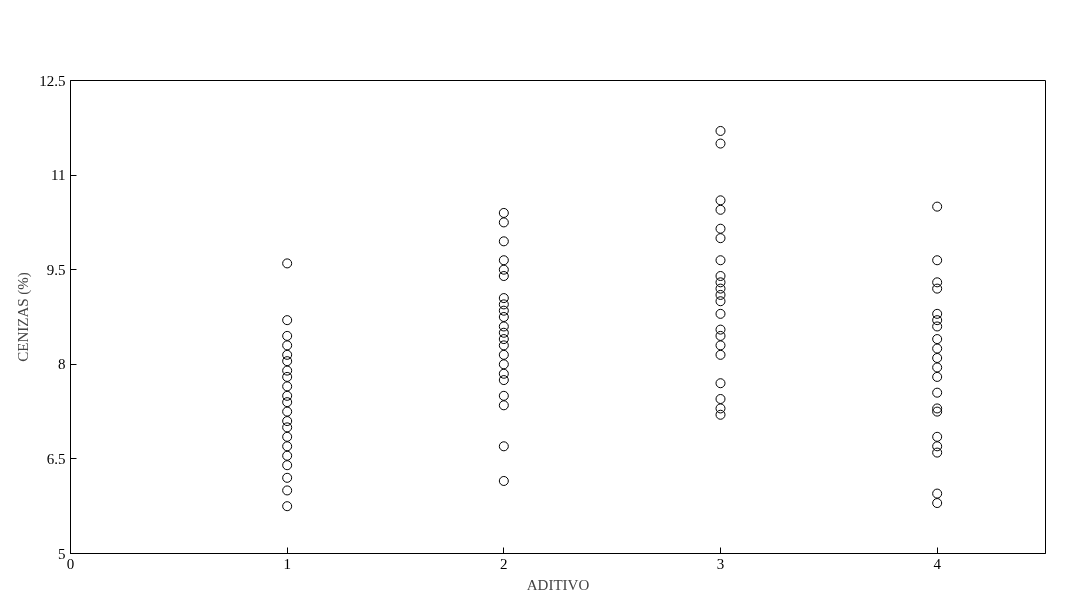 This screenshot has height=600, width=1085. I want to click on x-tick-label: 3, so click(720, 563).